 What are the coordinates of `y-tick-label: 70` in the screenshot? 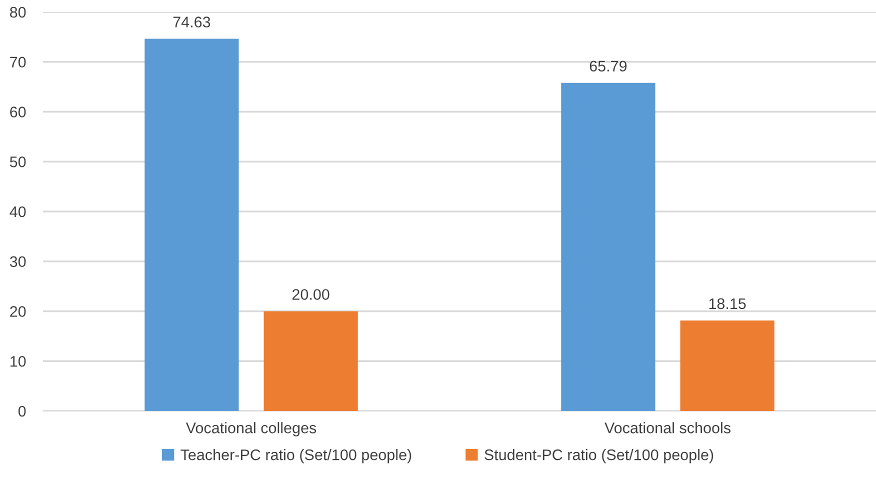 It's located at (18, 62).